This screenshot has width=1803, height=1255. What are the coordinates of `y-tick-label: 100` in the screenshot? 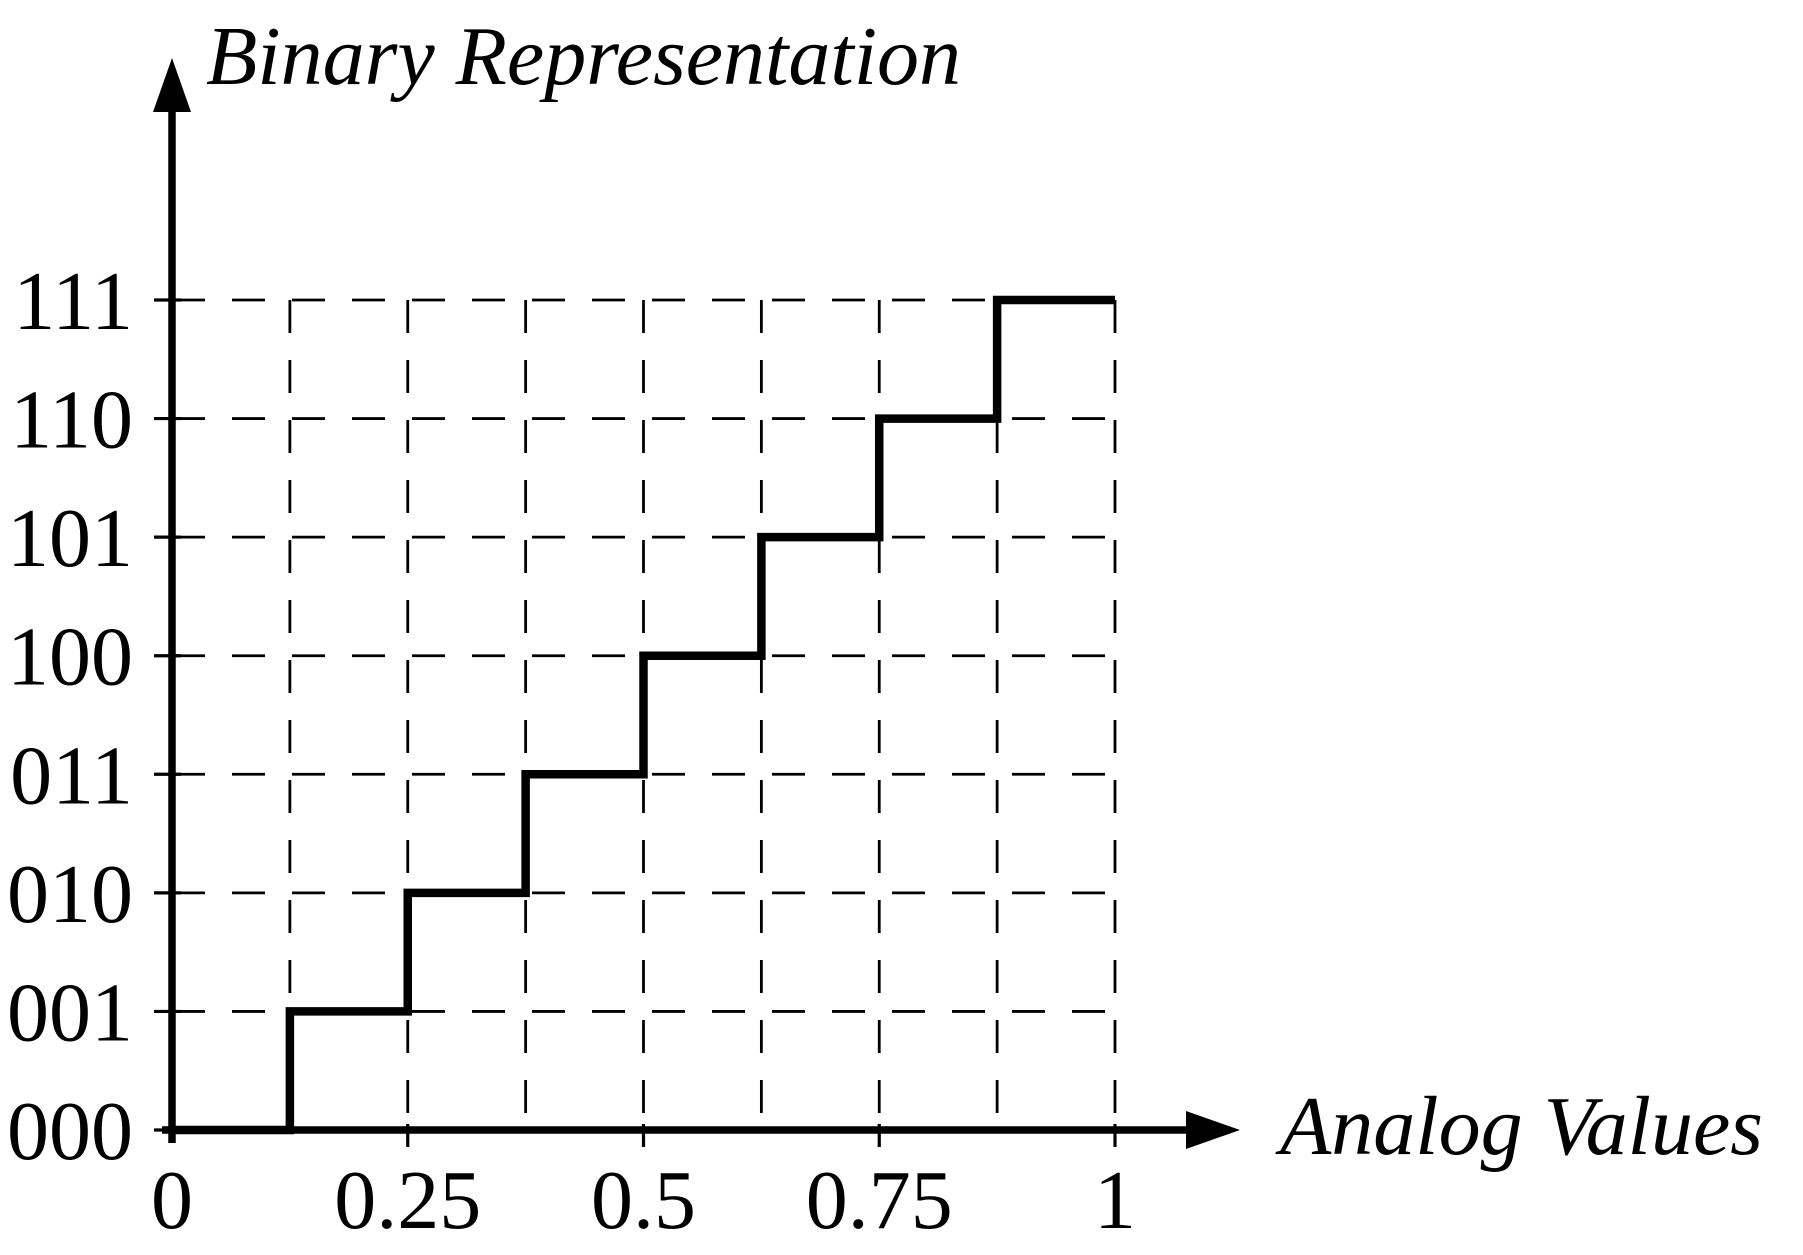 It's located at (70, 657).